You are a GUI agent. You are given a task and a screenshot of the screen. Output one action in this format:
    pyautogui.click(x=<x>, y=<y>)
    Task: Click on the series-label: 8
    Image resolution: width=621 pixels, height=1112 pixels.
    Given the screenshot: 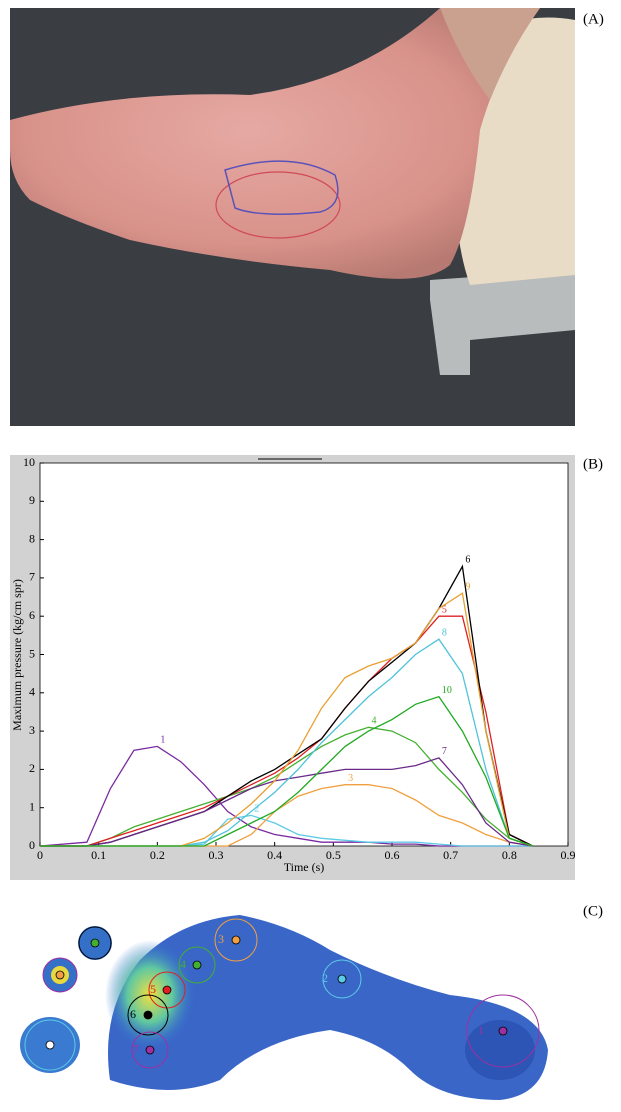 What is the action you would take?
    pyautogui.click(x=444, y=632)
    